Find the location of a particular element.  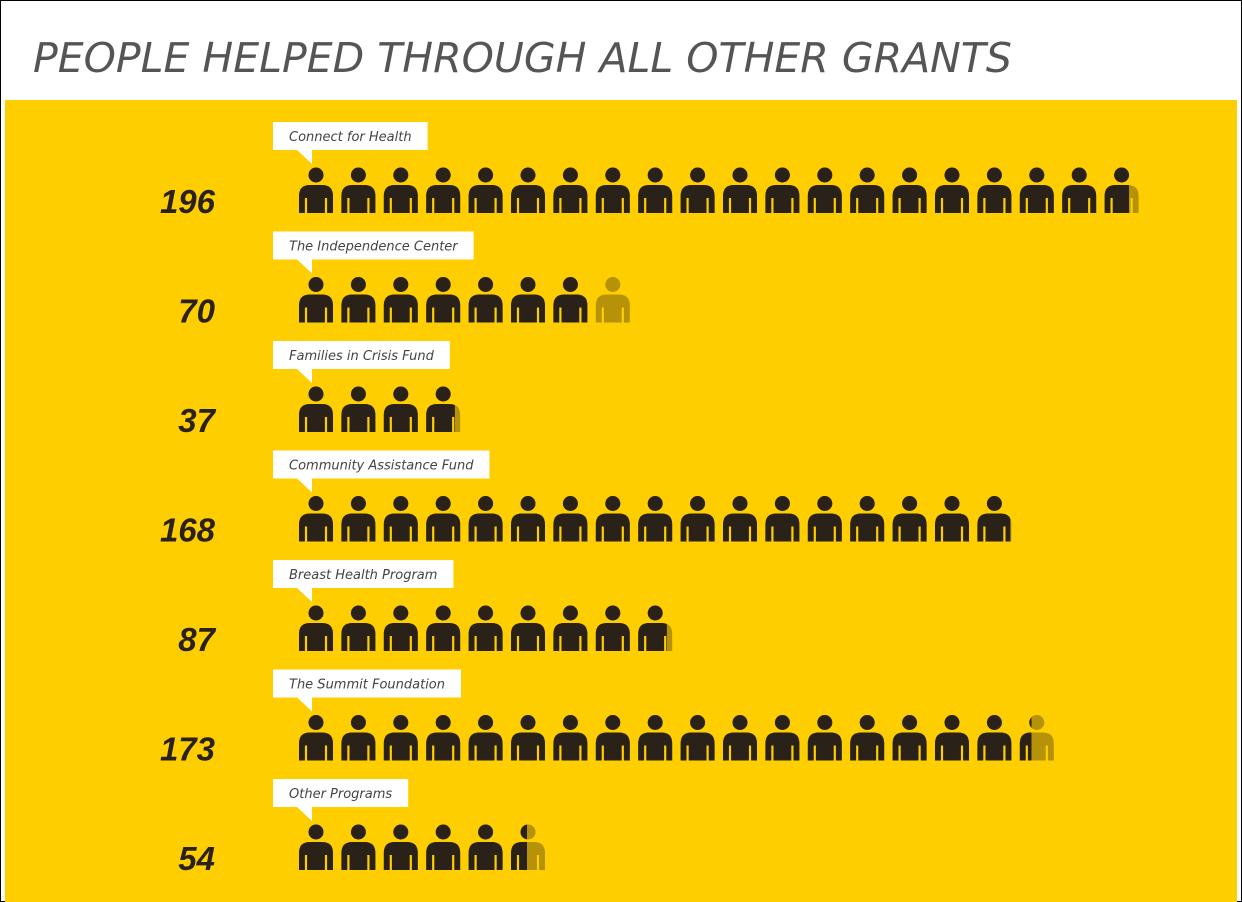

label-bubble: The Summit Foundation is located at coordinates (367, 690).